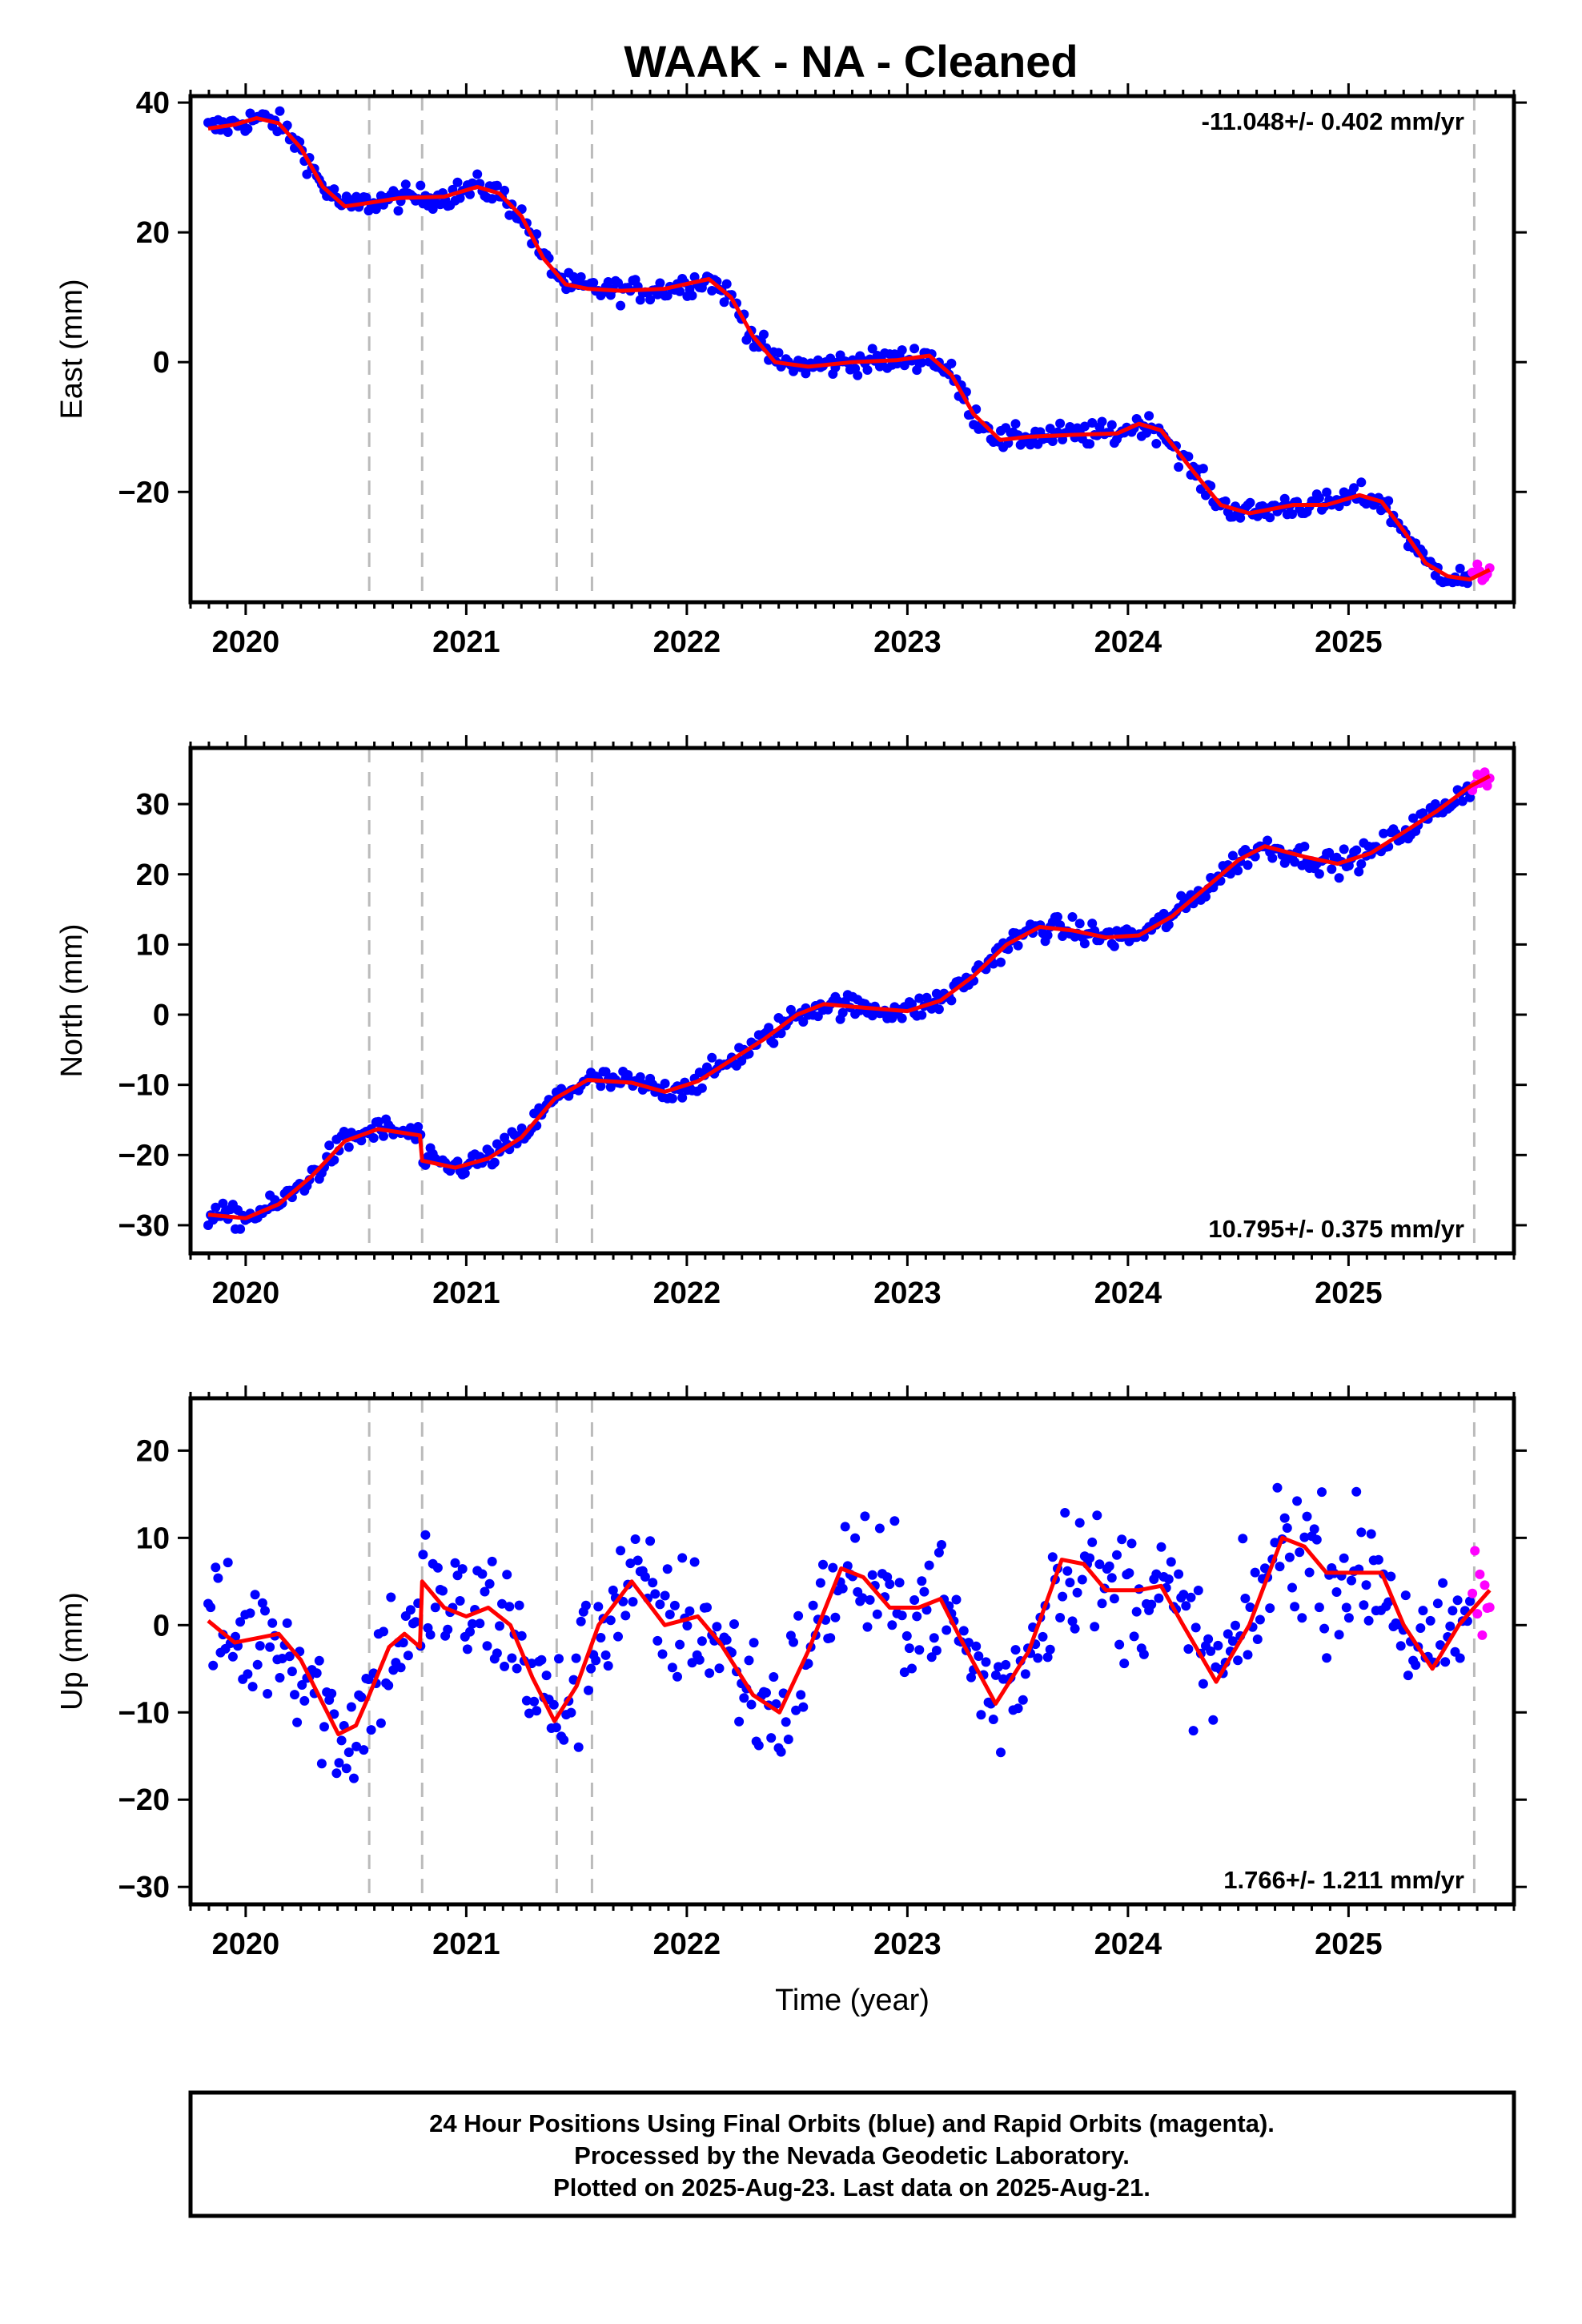  Describe the element at coordinates (852, 2154) in the screenshot. I see `footer-border` at that location.